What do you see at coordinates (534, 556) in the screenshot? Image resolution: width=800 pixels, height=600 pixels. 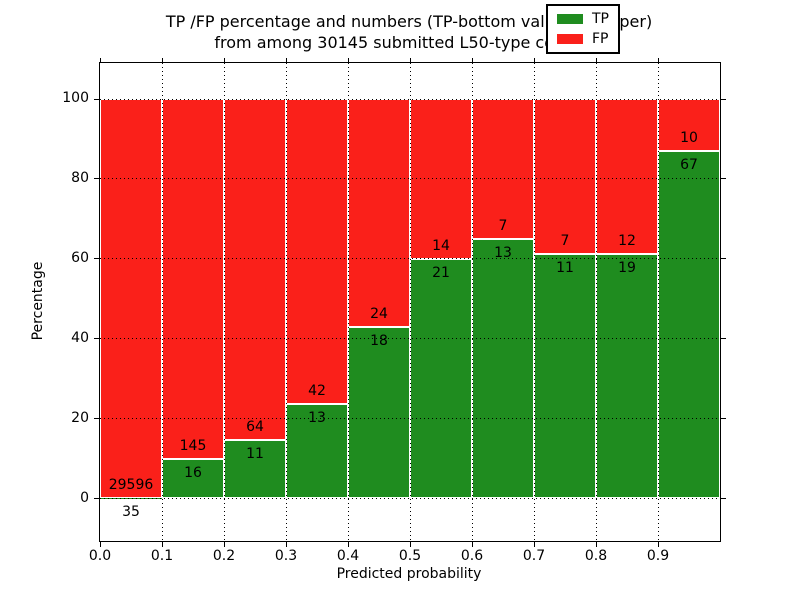 I see `x-tick-label-0.7: 0.7` at bounding box center [534, 556].